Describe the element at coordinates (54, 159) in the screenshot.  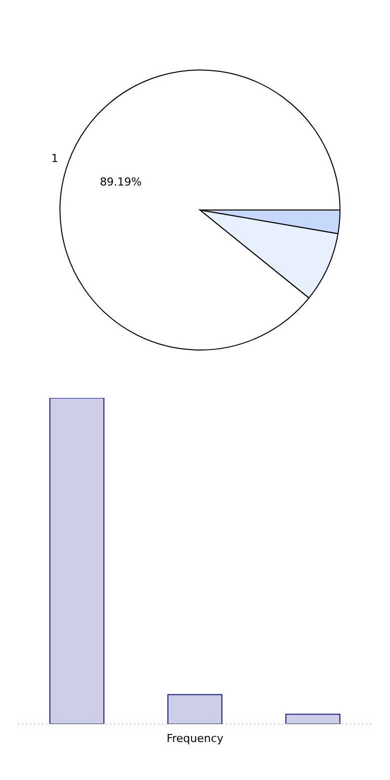
I see `slice-label: 1` at that location.